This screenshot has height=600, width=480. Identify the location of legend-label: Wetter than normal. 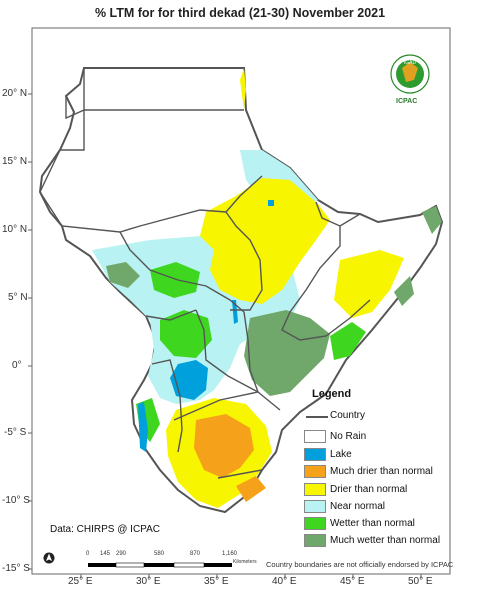
(372, 523).